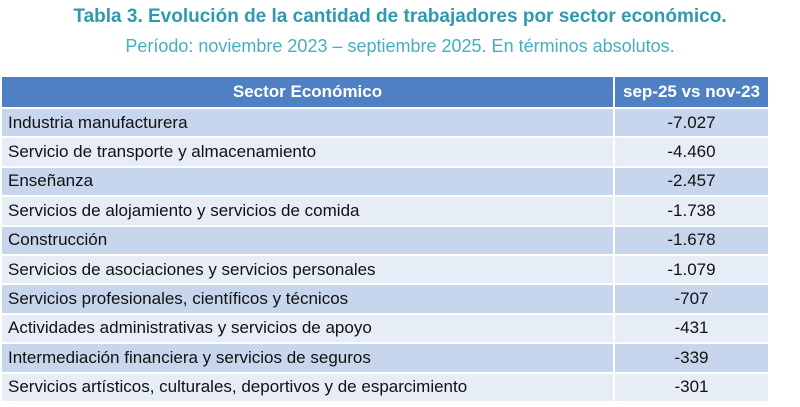 The height and width of the screenshot is (407, 800). I want to click on value-cell: -7.027, so click(691, 122).